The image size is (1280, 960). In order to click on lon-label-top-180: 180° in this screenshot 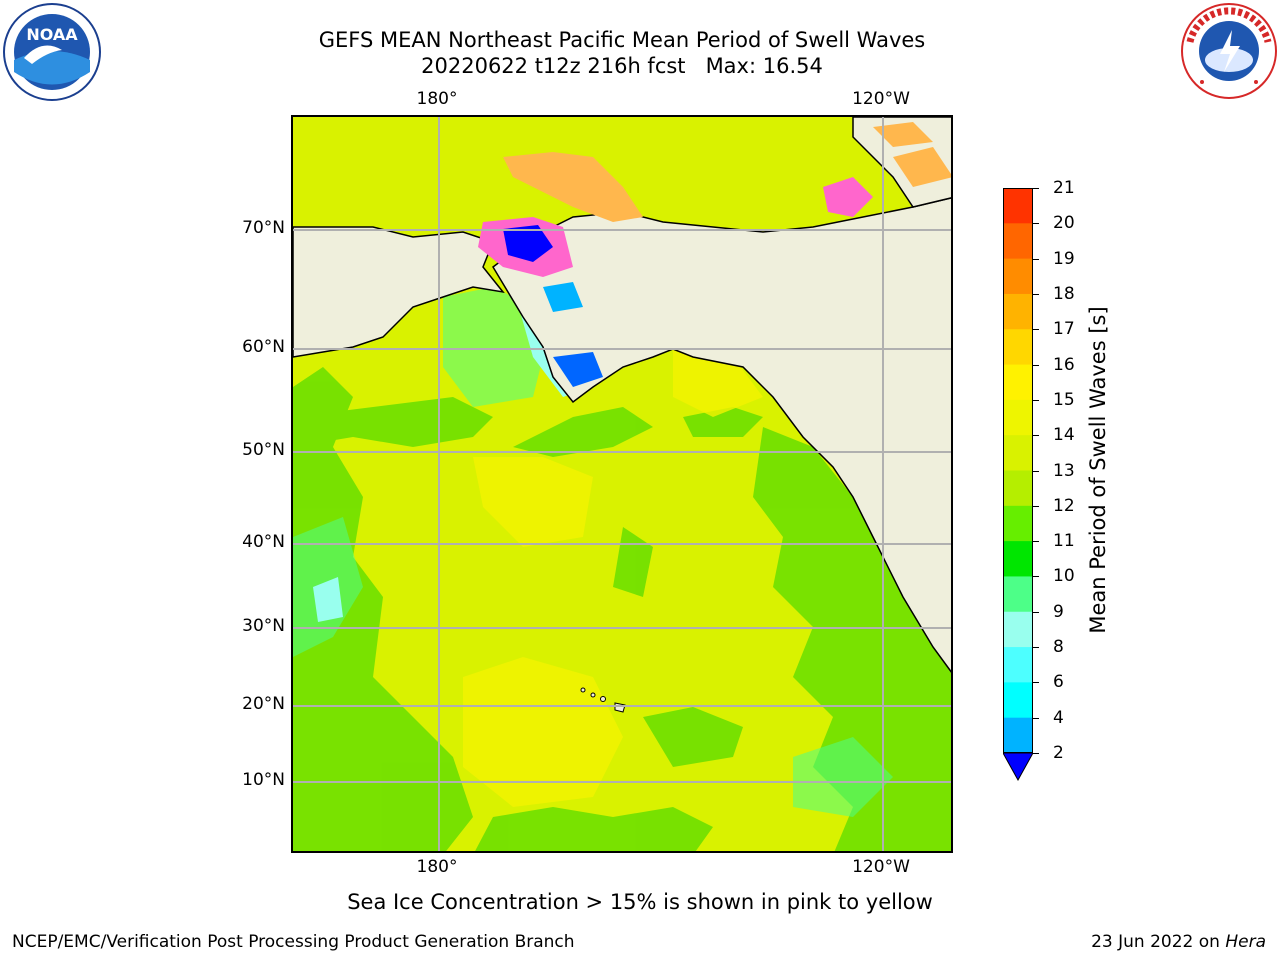, I will do `click(437, 99)`.